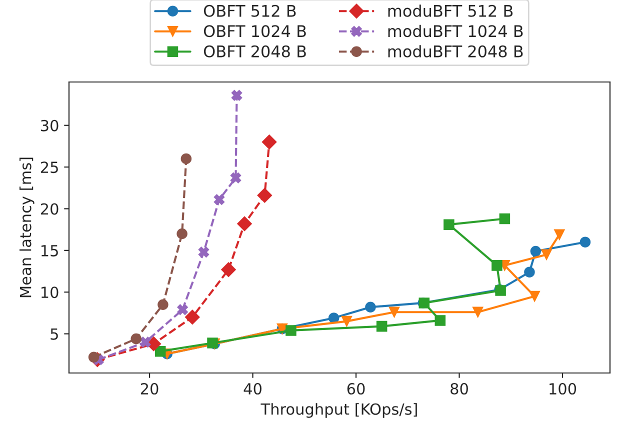  I want to click on y-tick-label: 15, so click(50, 250).